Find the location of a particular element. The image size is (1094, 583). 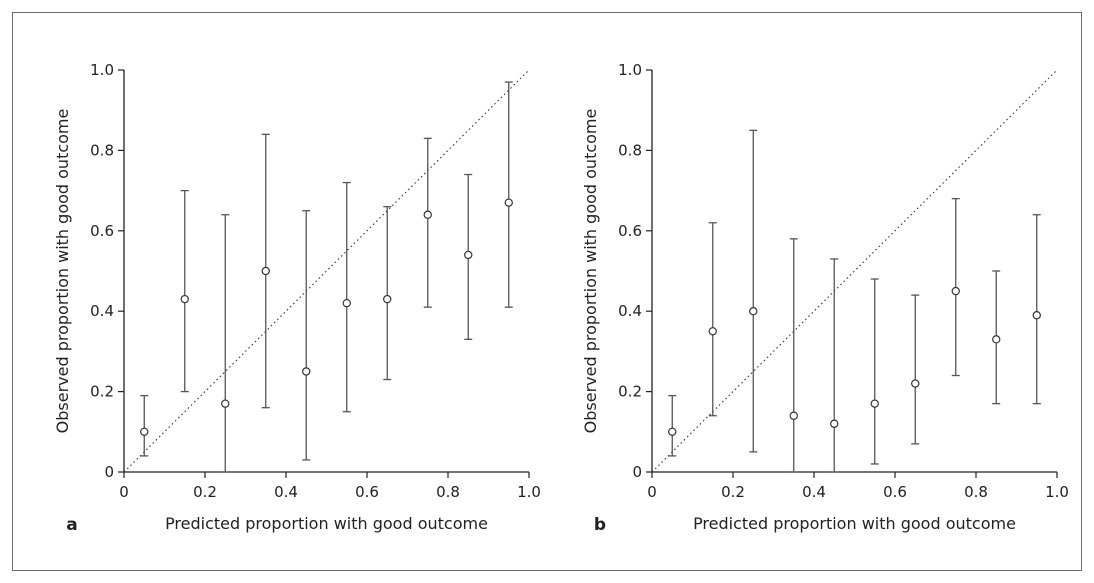

panel-label: a is located at coordinates (71, 525).